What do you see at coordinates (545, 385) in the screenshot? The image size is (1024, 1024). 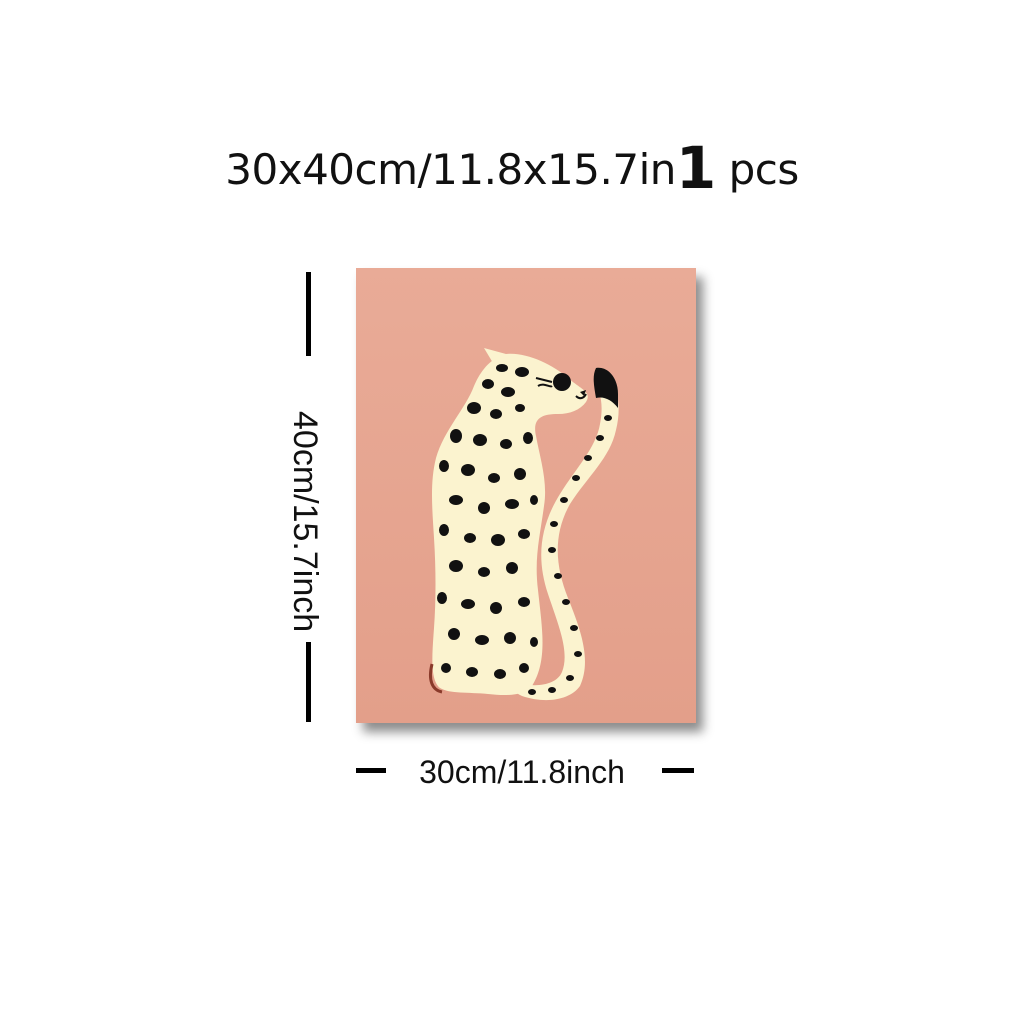 I see `eye-line` at bounding box center [545, 385].